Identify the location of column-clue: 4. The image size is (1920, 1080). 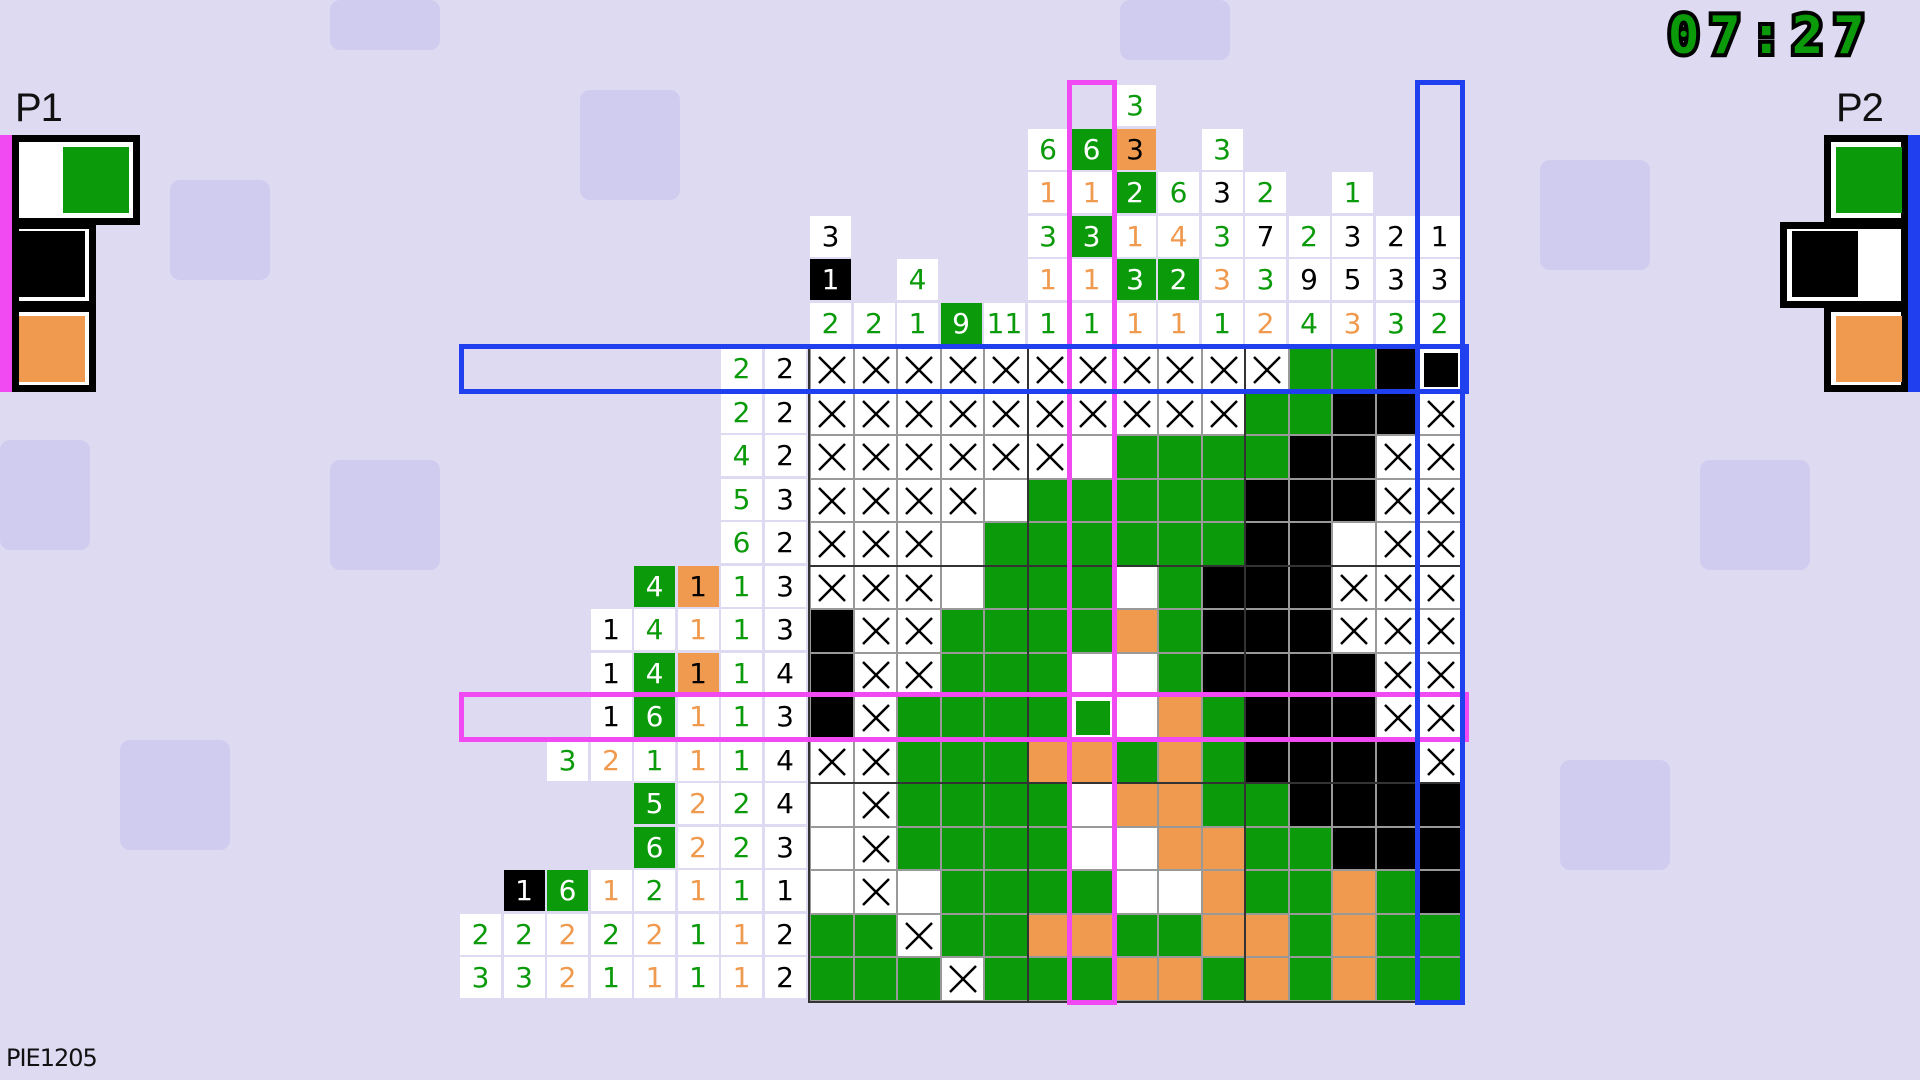
(917, 279).